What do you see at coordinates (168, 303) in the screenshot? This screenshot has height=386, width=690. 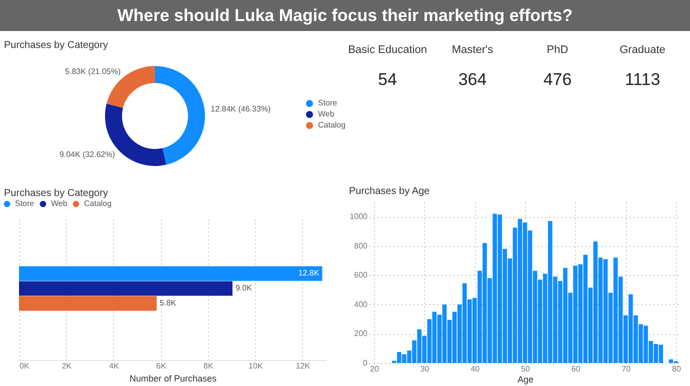 I see `data-label: 5.8K` at bounding box center [168, 303].